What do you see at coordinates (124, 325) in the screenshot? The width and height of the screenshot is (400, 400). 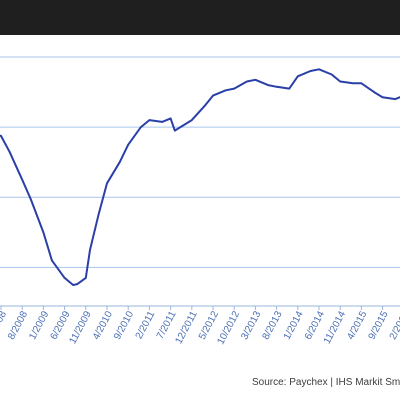 I see `x-tick-label: 9/2010` at bounding box center [124, 325].